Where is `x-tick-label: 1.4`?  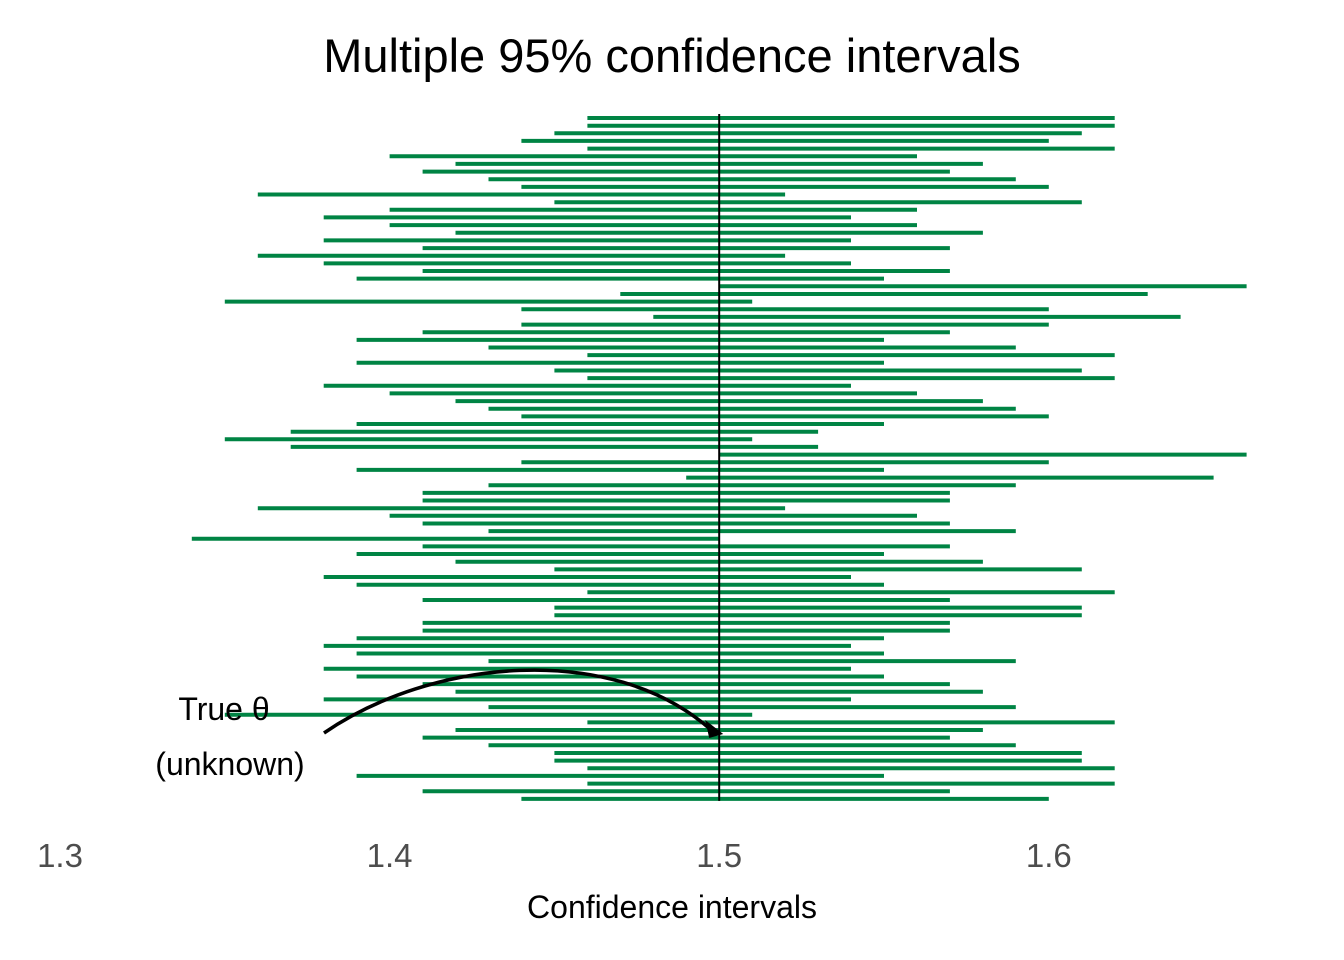
x-tick-label: 1.4 is located at coordinates (390, 855).